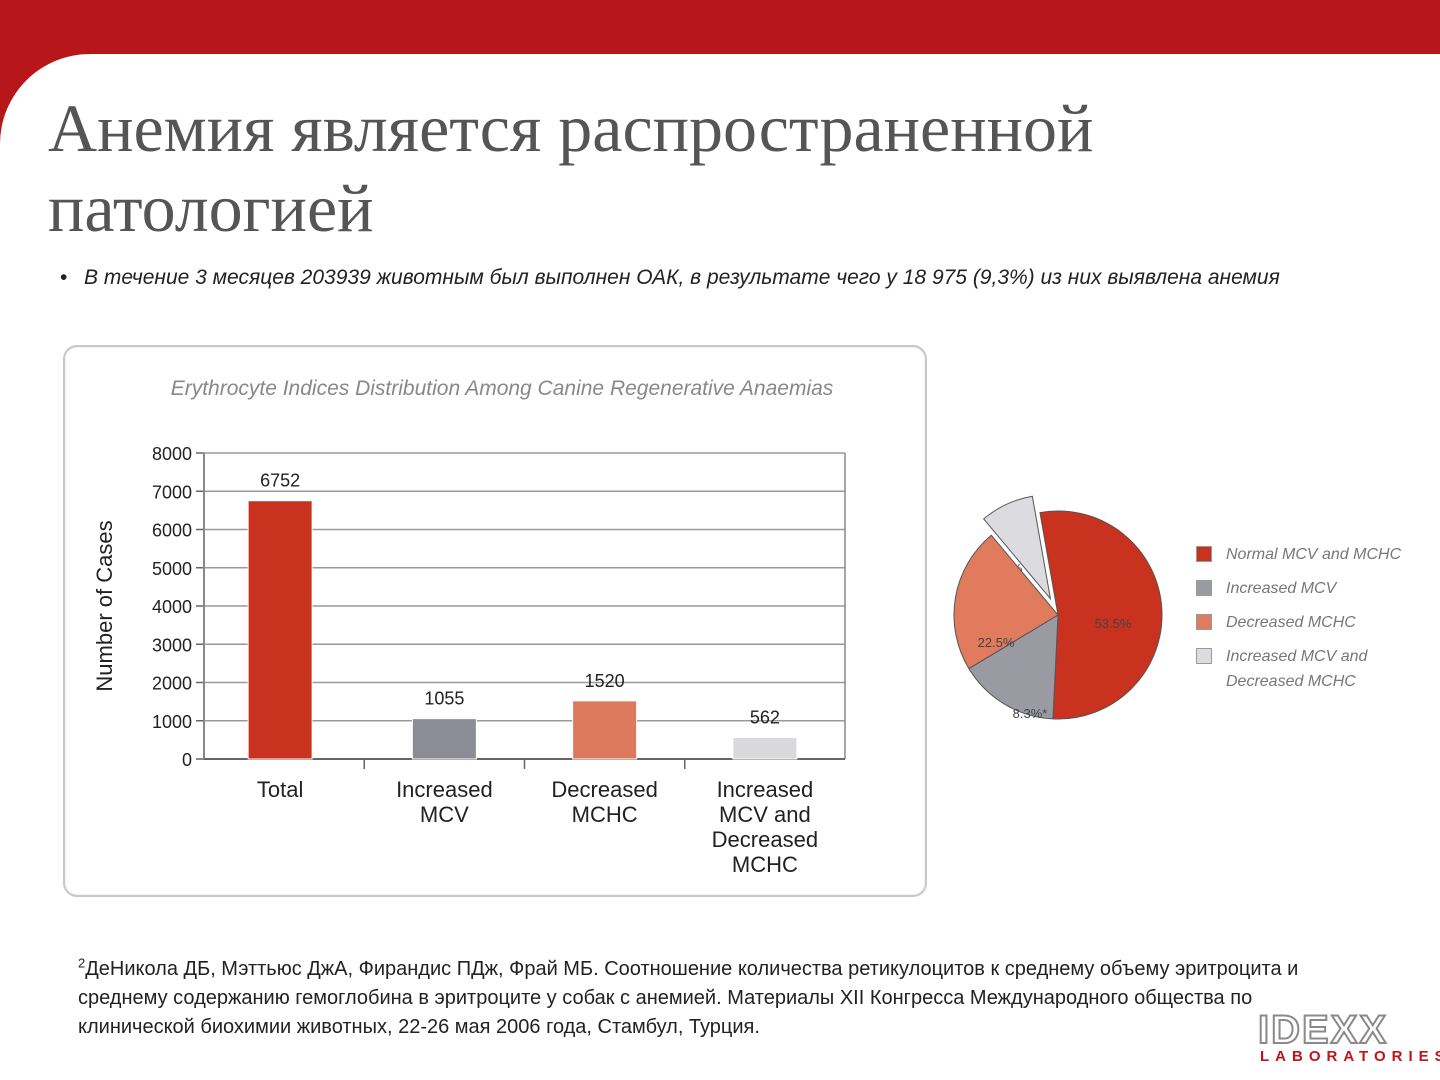  Describe the element at coordinates (444, 814) in the screenshot. I see `x-category-label: MCV` at that location.